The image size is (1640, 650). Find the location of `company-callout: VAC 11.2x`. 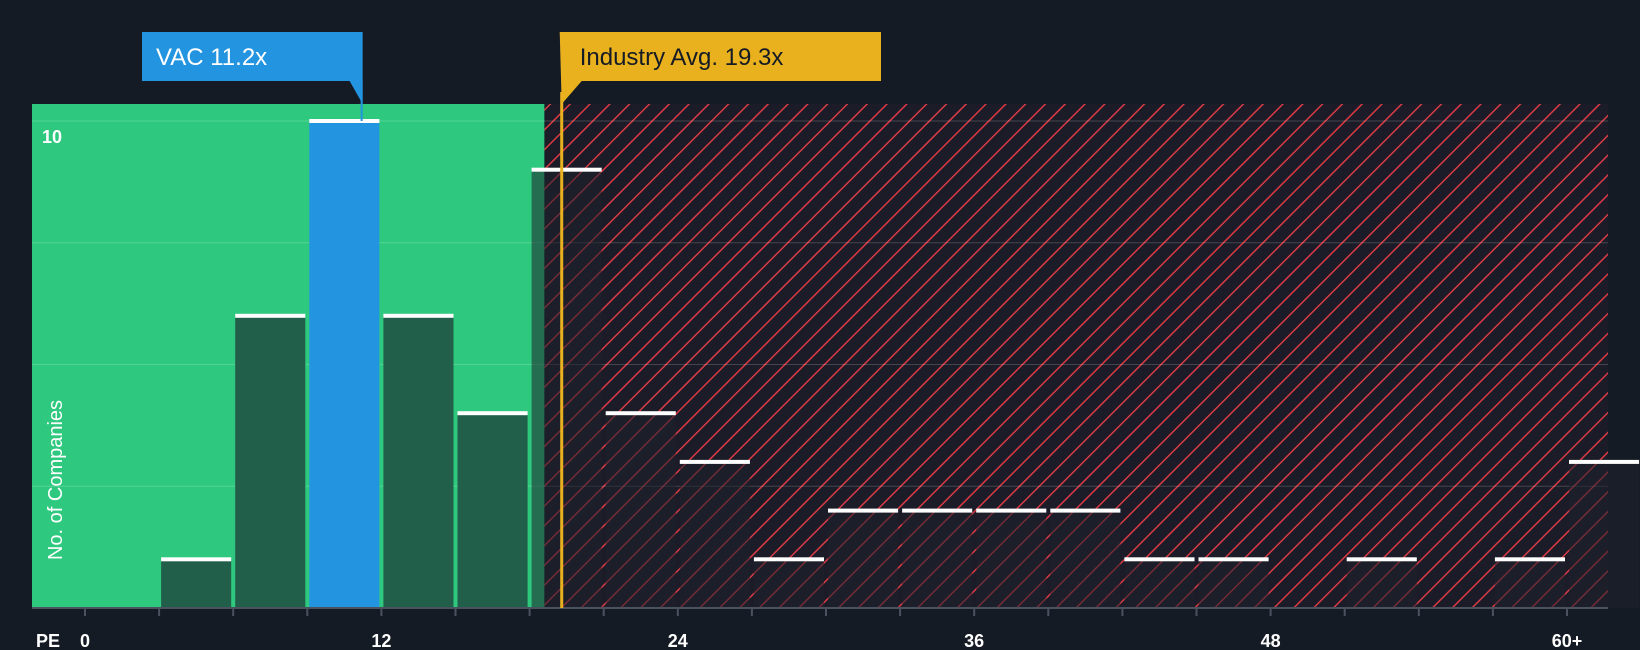

company-callout: VAC 11.2x is located at coordinates (252, 76).